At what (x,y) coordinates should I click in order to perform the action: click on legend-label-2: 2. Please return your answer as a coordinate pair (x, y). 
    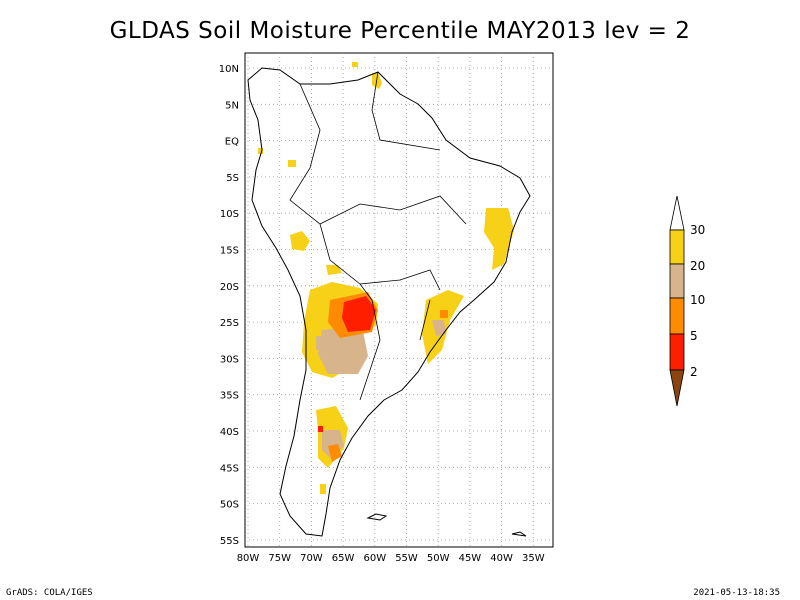
    Looking at the image, I should click on (694, 372).